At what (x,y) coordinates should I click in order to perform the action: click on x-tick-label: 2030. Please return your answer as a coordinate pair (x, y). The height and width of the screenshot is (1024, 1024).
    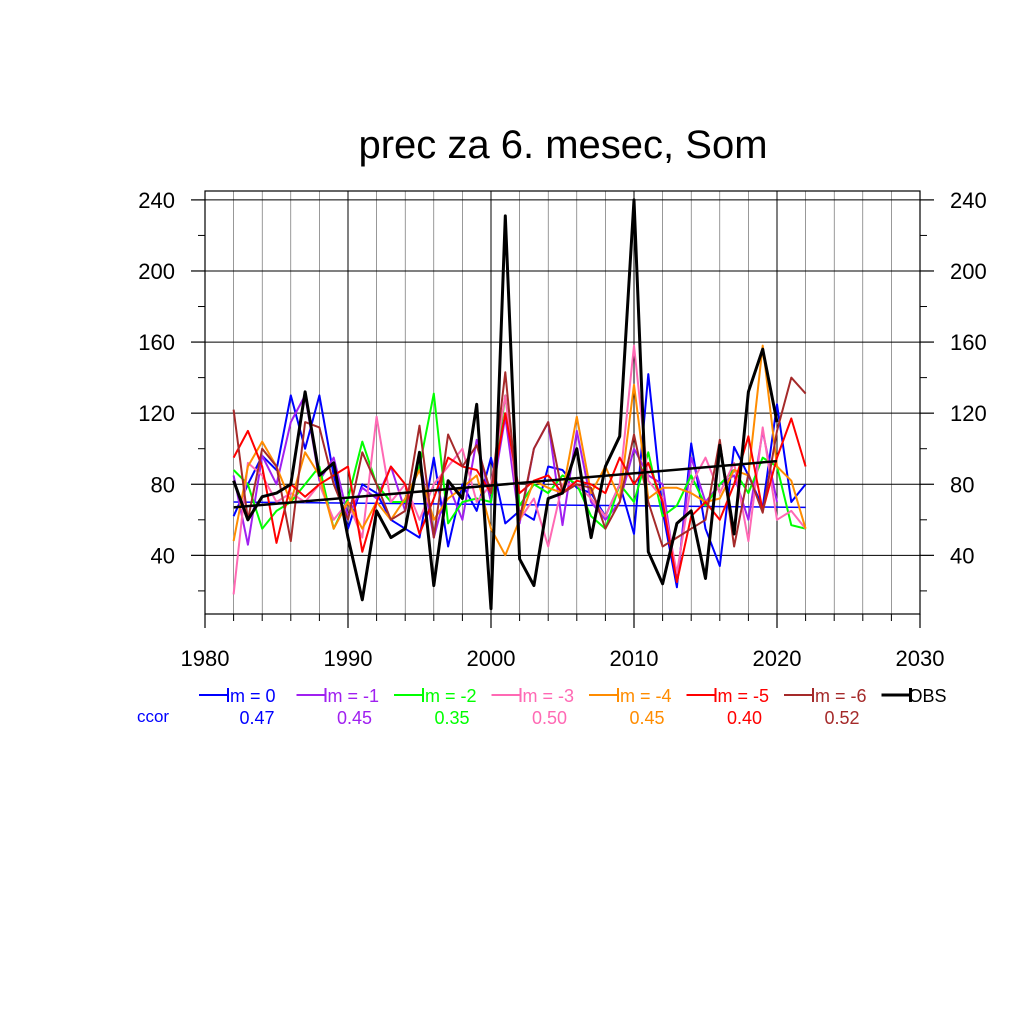
    Looking at the image, I should click on (920, 658).